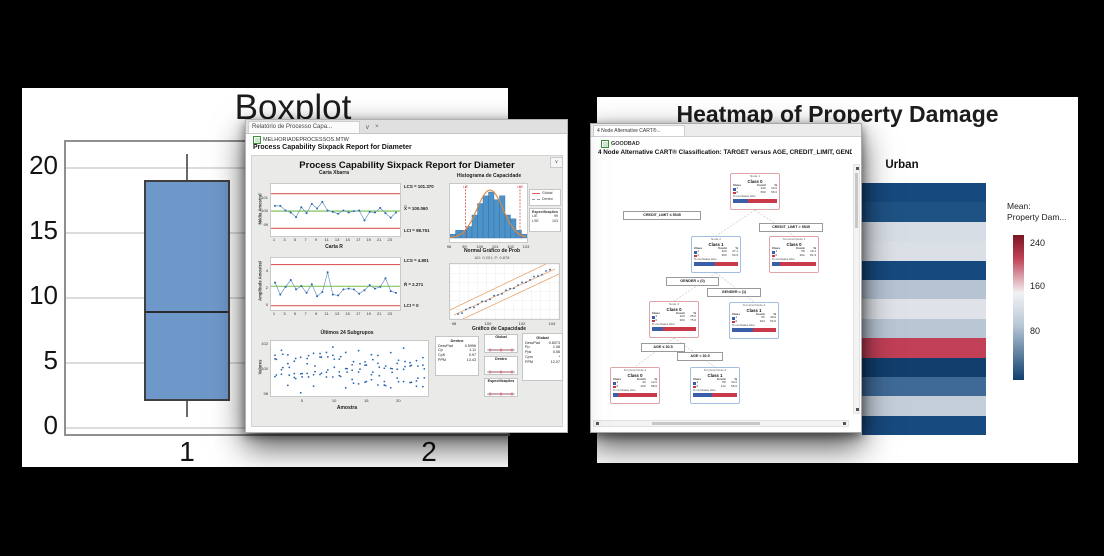 This screenshot has height=556, width=1104. What do you see at coordinates (416, 208) in the screenshot?
I see `xbar-mean-label: X̿ = 100.060` at bounding box center [416, 208].